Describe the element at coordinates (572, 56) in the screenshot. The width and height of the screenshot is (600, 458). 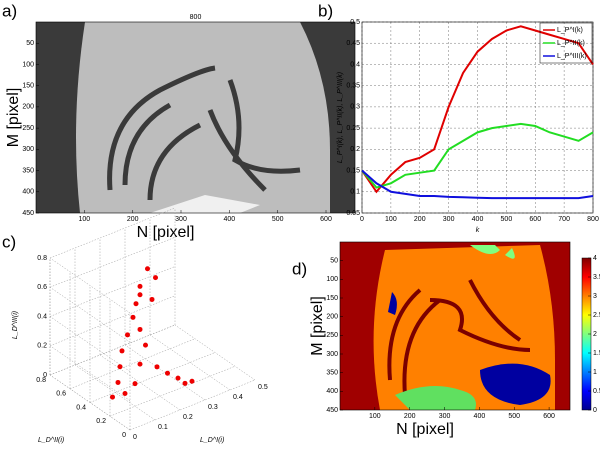
I see `legend-label: L_P^III(k)` at that location.